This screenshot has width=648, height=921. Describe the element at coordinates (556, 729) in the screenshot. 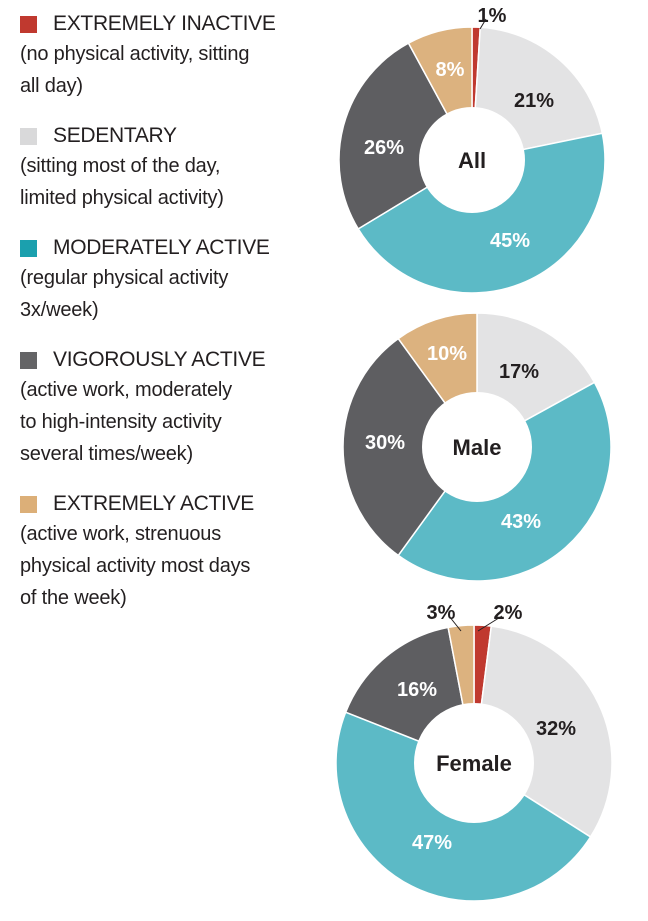

I see `slice-label-sedentary: 32%` at that location.